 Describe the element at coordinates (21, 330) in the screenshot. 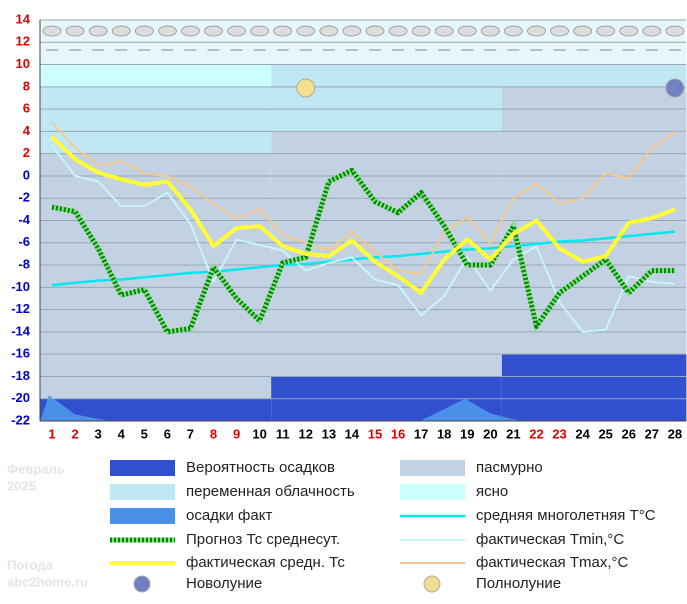

I see `y-tick-label: -14` at that location.